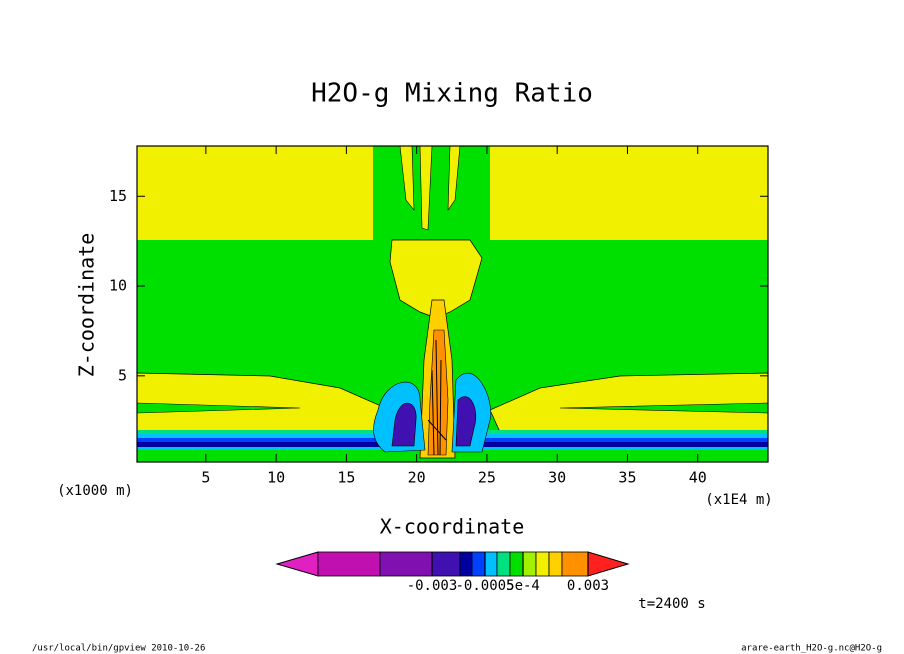 This screenshot has width=904, height=654. Describe the element at coordinates (487, 478) in the screenshot. I see `x-tick-label: 25` at that location.